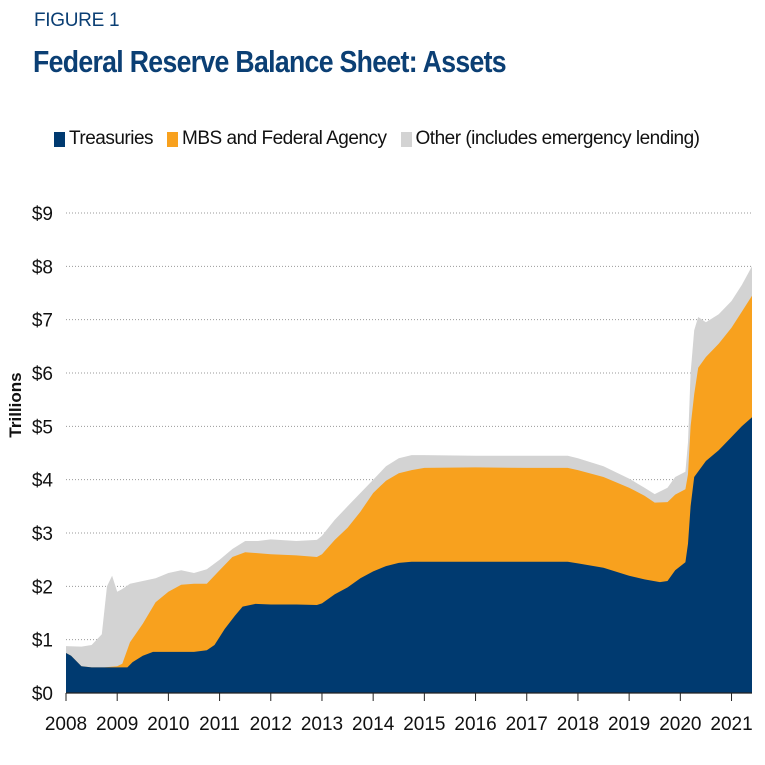  I want to click on legend-swatch-treasuries, so click(59, 139).